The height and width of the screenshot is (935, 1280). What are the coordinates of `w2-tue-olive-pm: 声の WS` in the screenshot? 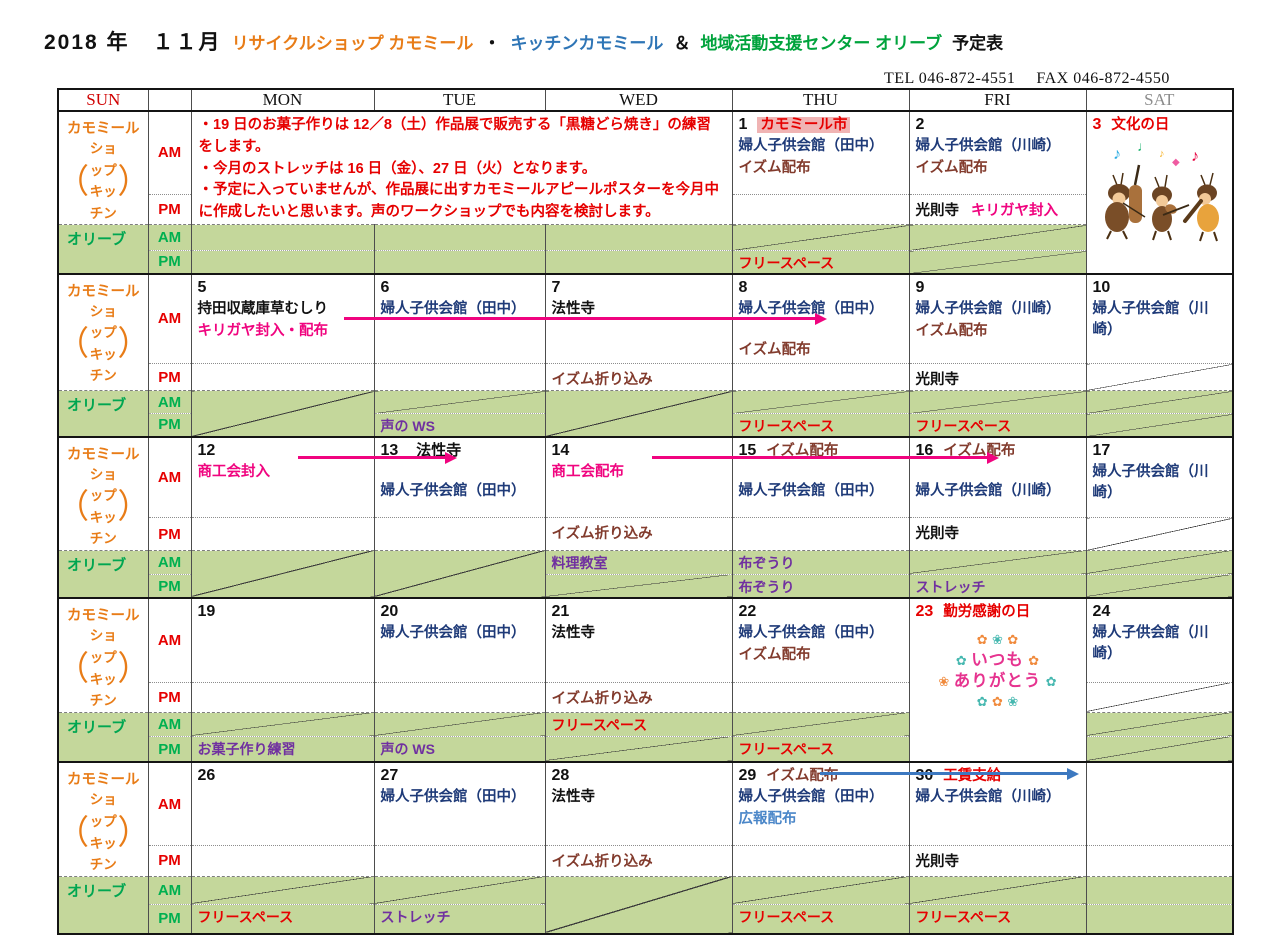 It's located at (459, 425).